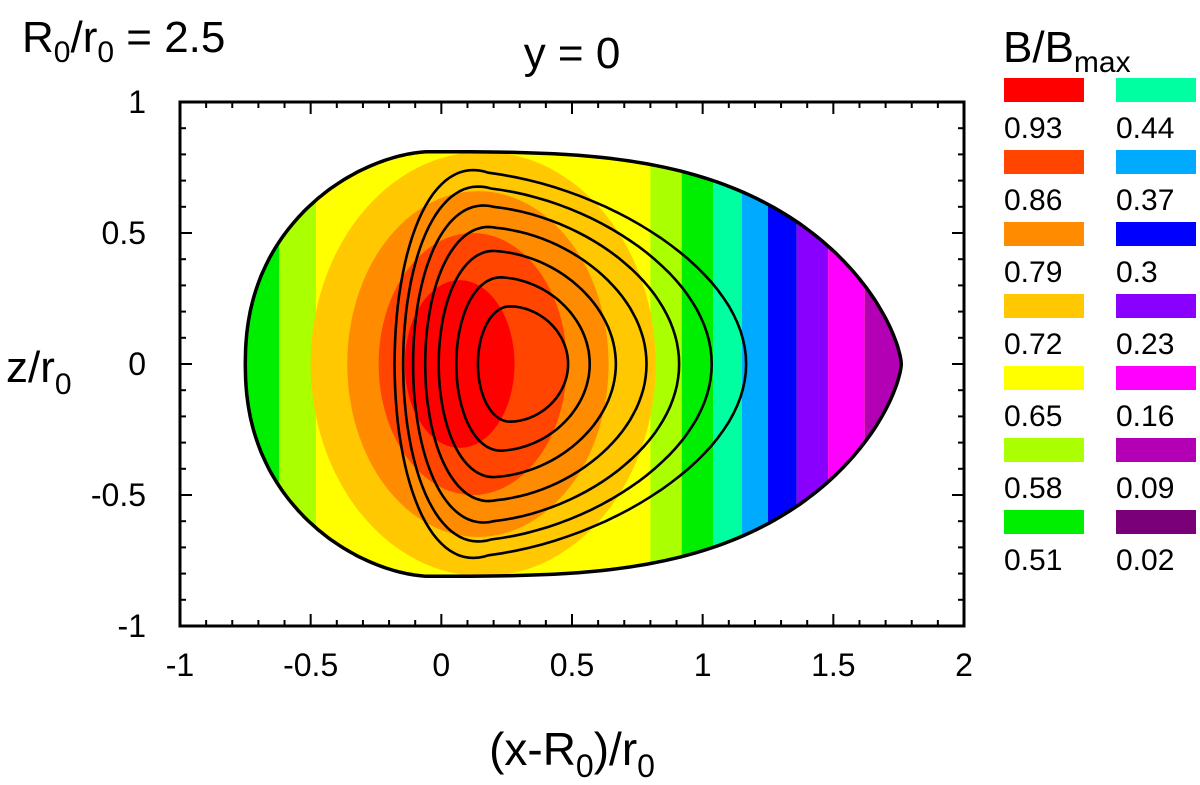  Describe the element at coordinates (964, 665) in the screenshot. I see `x-tick-label: 2` at that location.